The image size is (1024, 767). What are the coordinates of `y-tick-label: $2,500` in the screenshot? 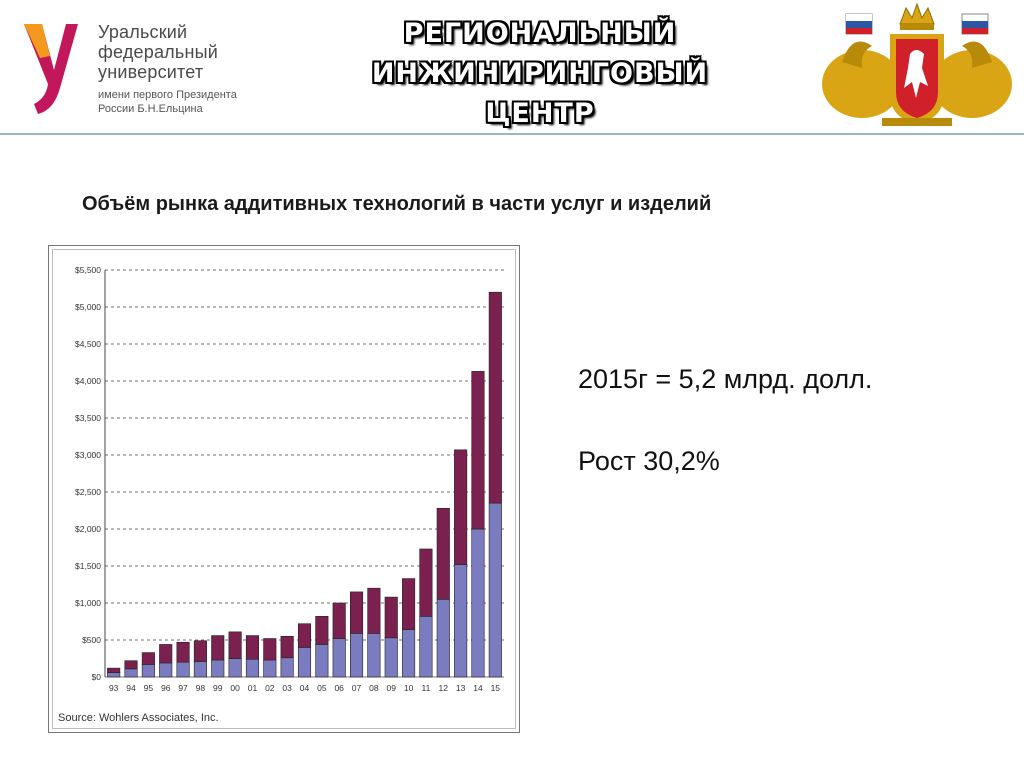 It's located at (88, 492).